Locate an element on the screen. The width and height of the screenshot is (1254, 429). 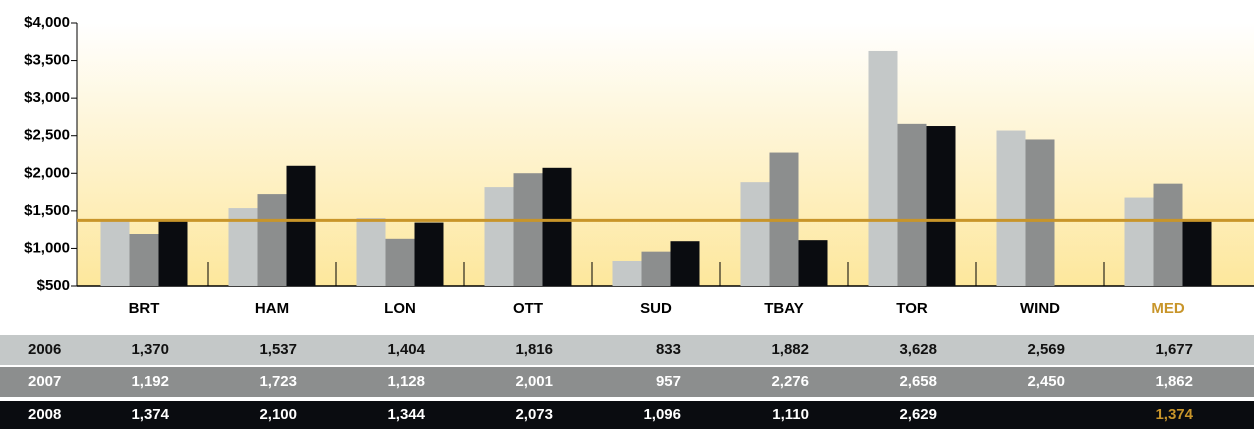
x-tick-label: TOR is located at coordinates (912, 308).